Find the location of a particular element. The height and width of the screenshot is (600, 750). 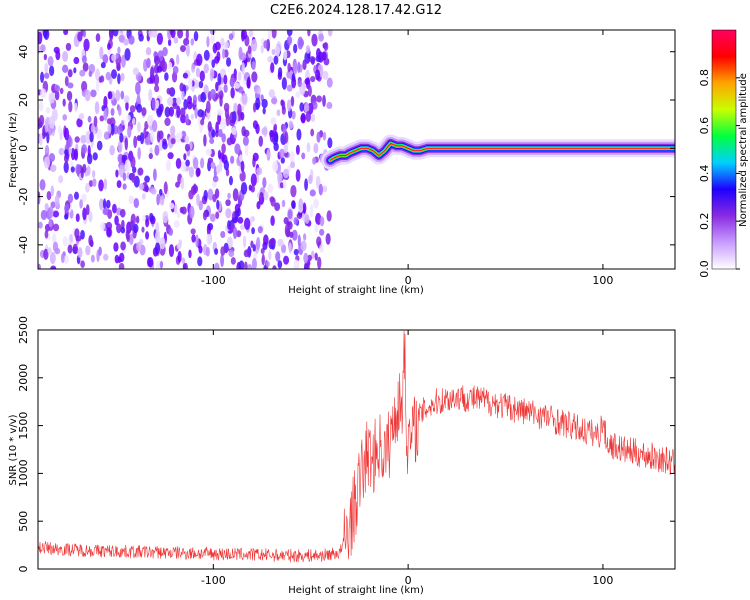

colorbar-tick-label: 0.2 is located at coordinates (704, 221).